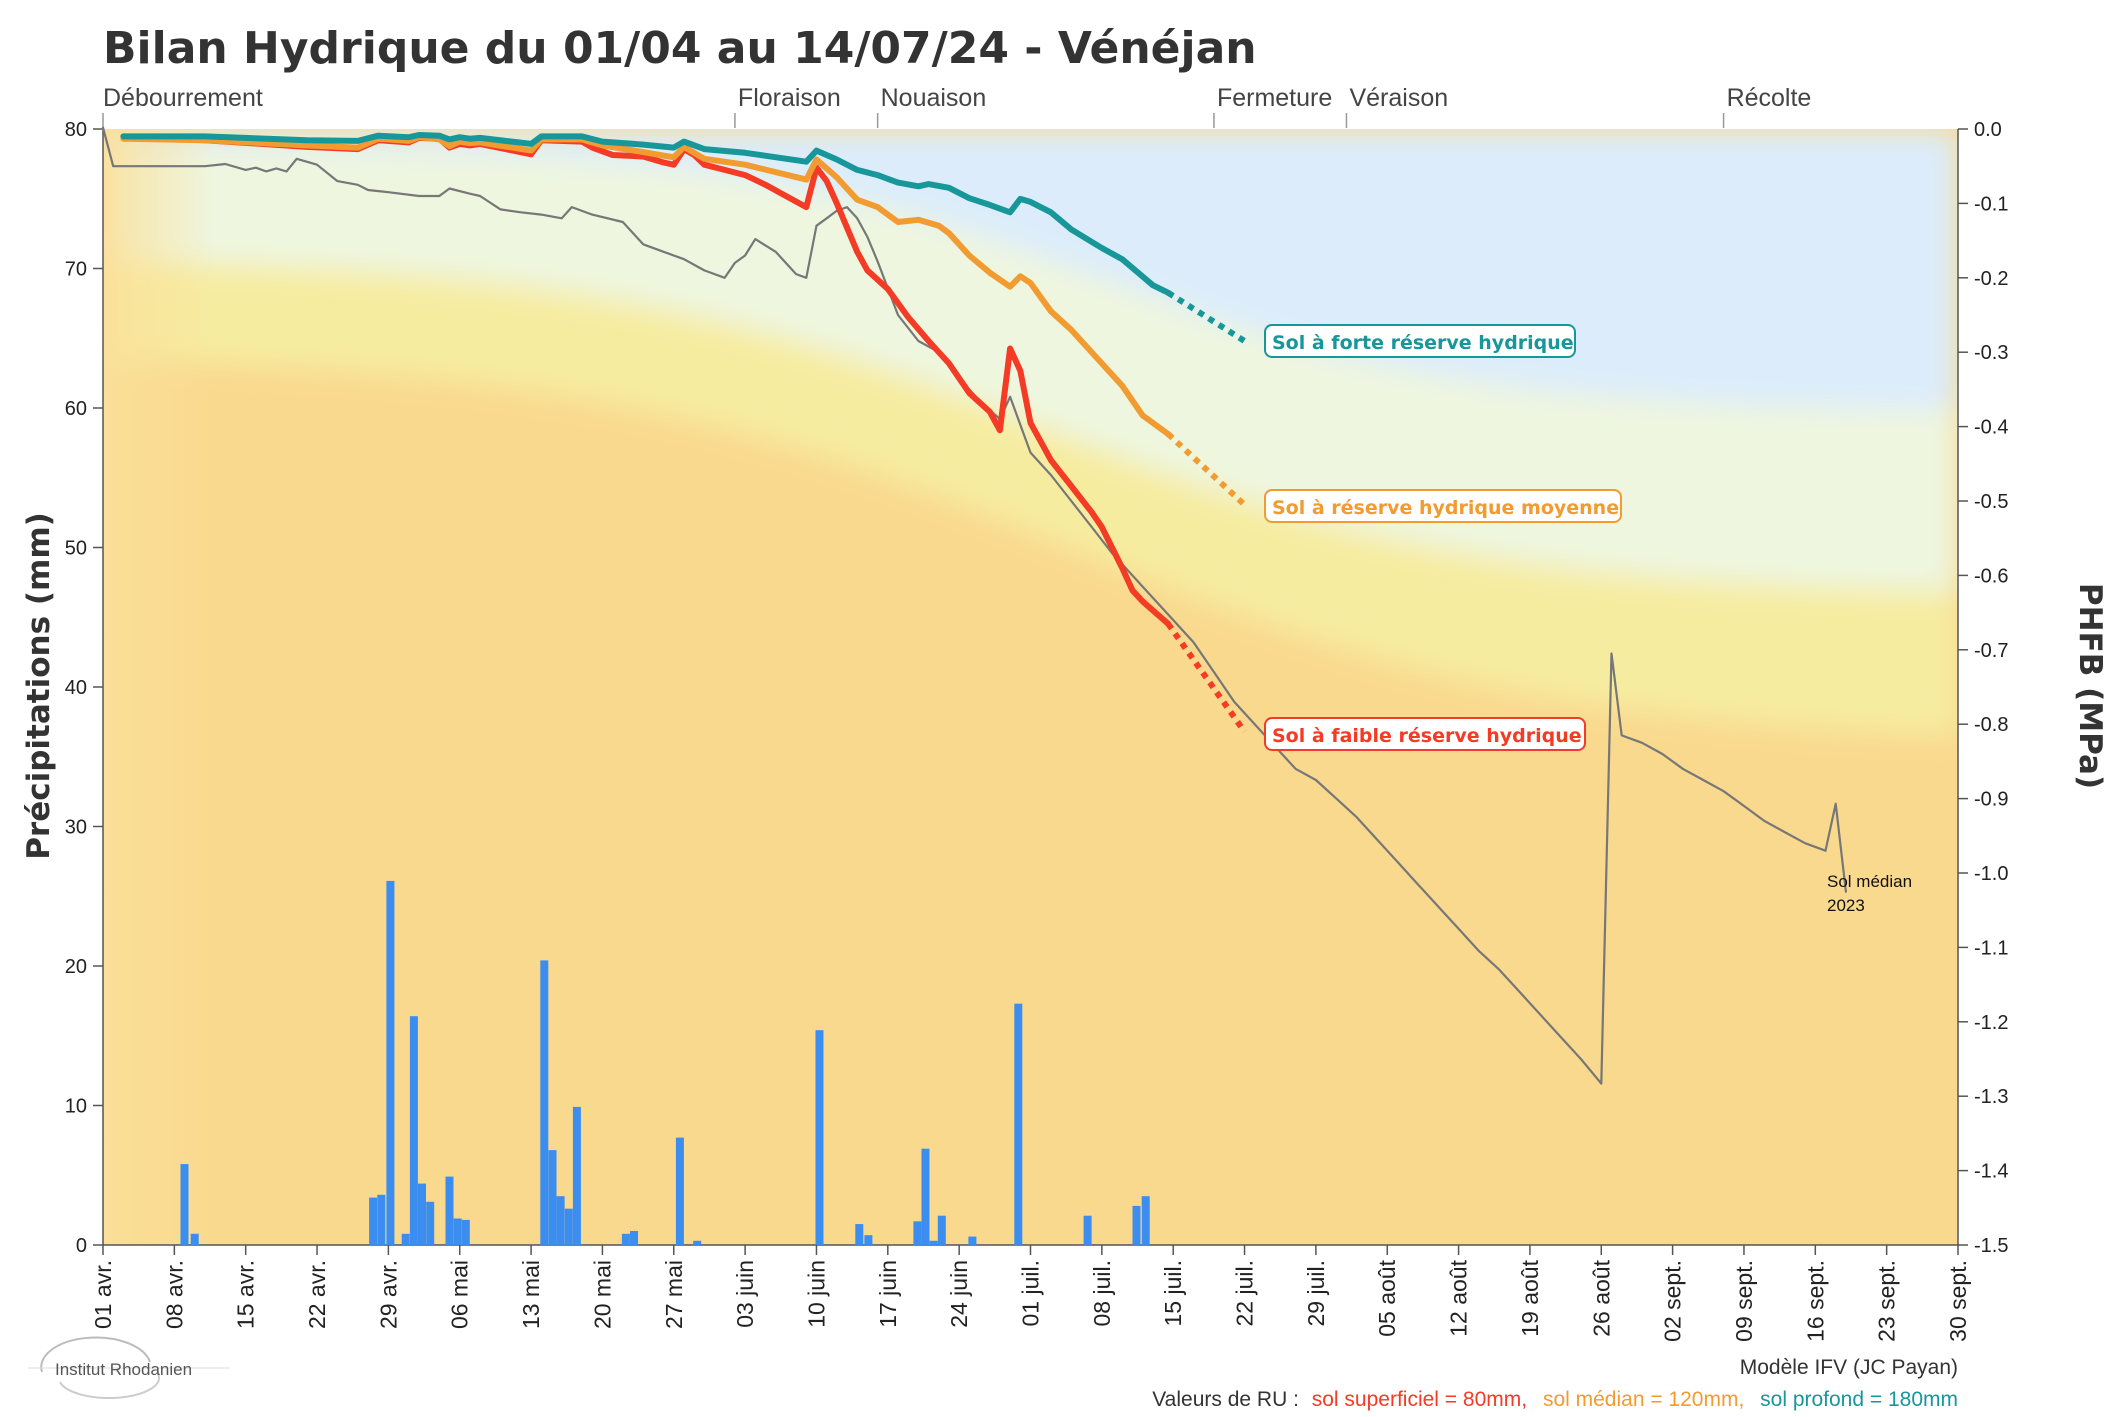 This screenshot has height=1417, width=2125. I want to click on stage-label-0: Débourrement, so click(183, 98).